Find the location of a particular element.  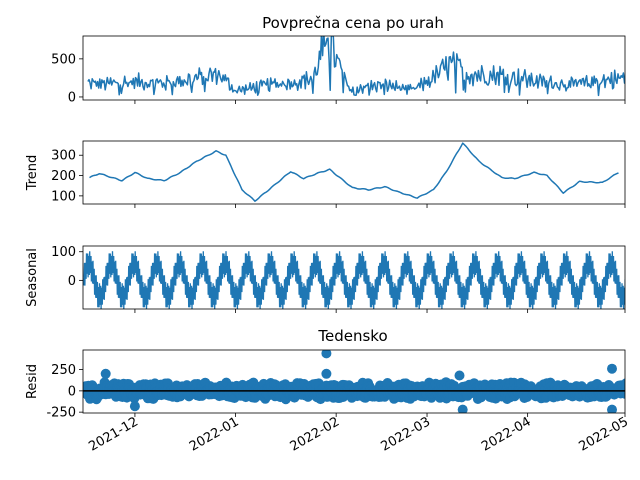

resid-panel: -250 0 250 Resid is located at coordinates (325, 385).